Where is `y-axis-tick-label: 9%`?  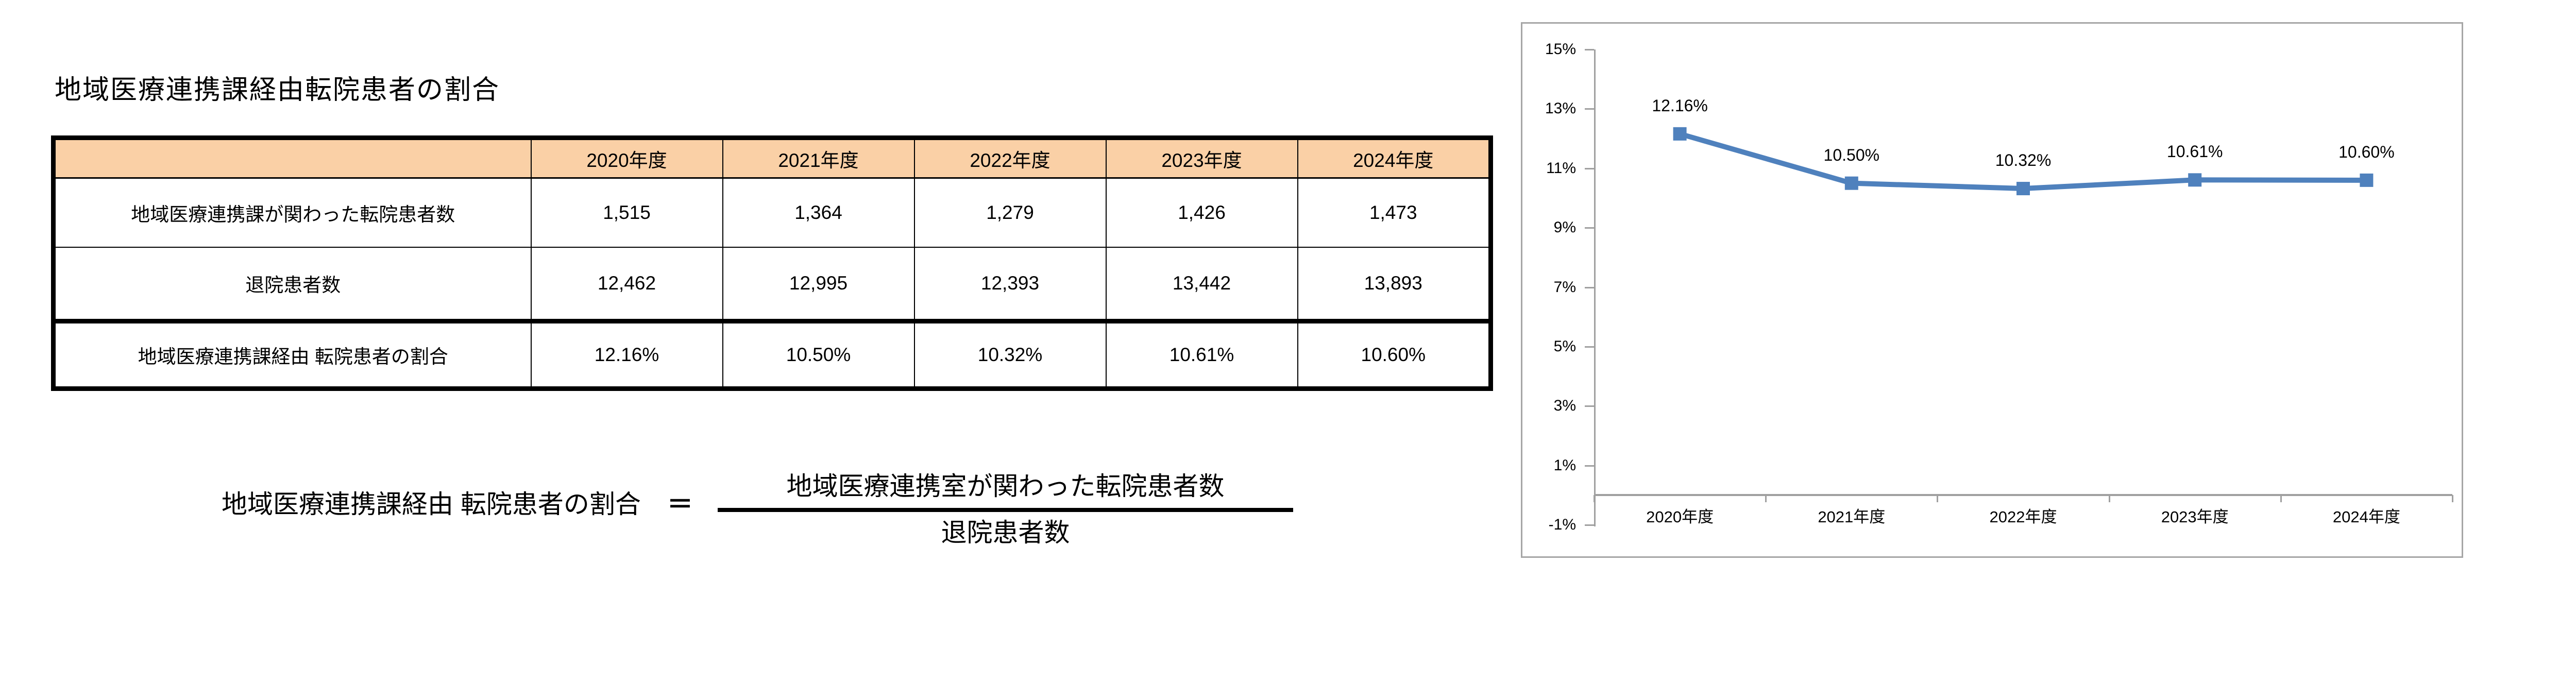 y-axis-tick-label: 9% is located at coordinates (1564, 227).